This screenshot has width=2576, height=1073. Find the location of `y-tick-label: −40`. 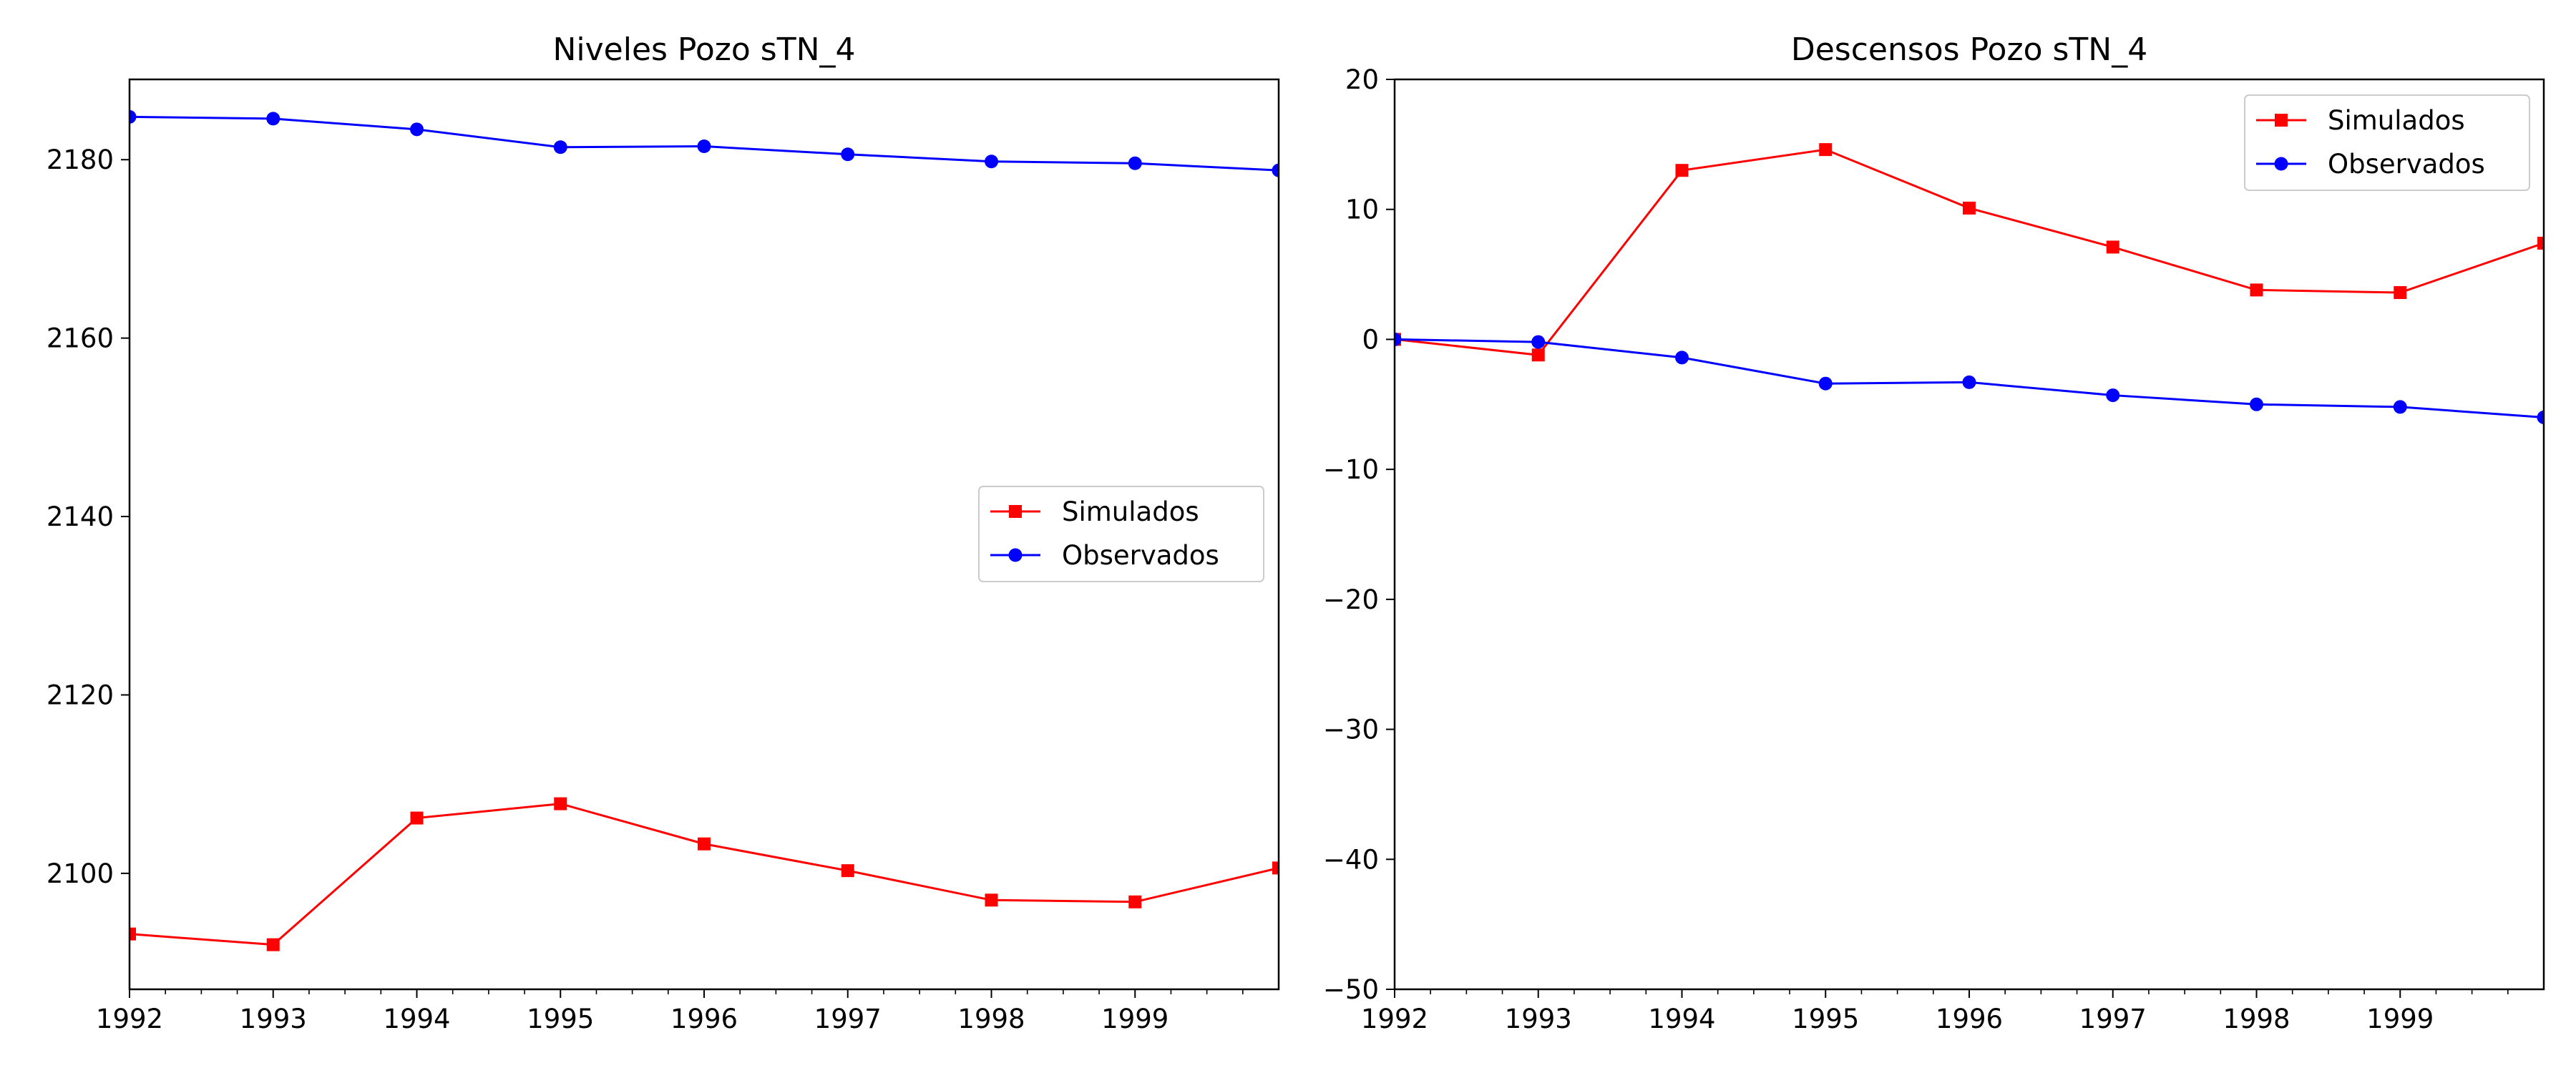

y-tick-label: −40 is located at coordinates (1351, 859).